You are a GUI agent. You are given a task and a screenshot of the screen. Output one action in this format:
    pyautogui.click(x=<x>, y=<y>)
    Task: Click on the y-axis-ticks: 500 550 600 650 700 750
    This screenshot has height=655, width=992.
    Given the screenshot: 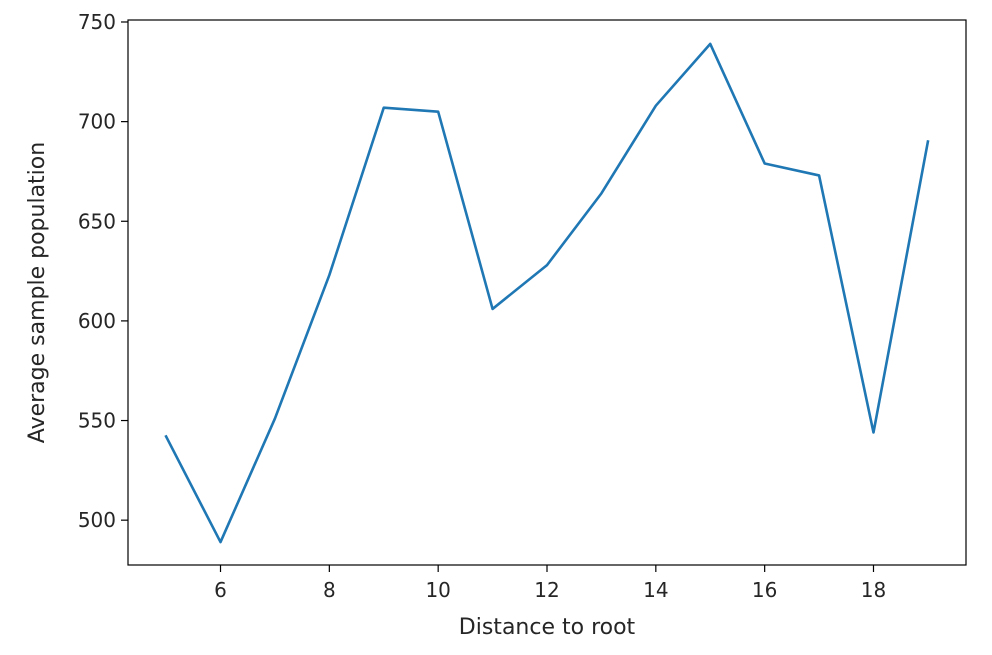 What is the action you would take?
    pyautogui.click(x=103, y=271)
    